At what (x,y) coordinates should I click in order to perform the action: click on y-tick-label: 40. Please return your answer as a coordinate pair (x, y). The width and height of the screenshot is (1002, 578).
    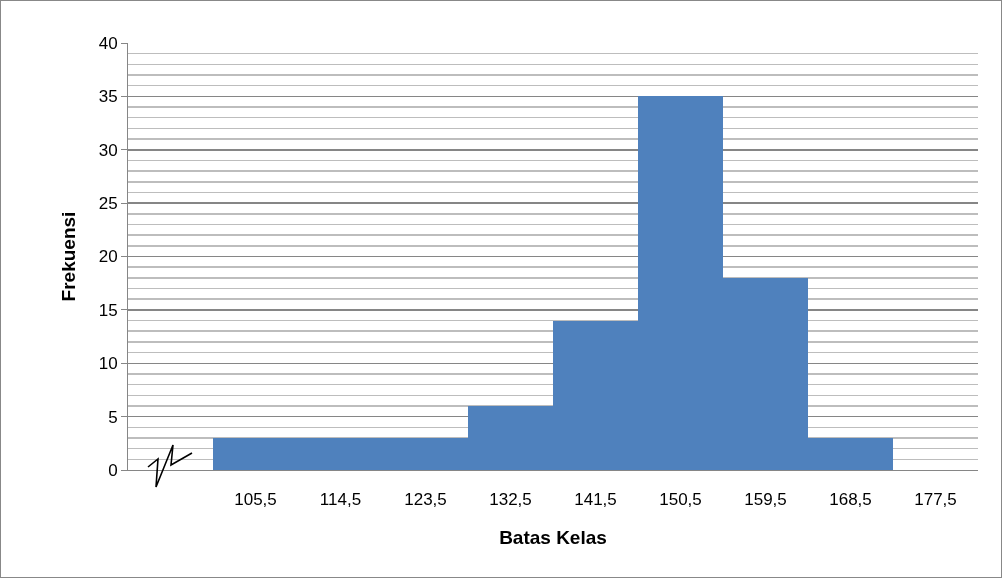
    Looking at the image, I should click on (108, 43).